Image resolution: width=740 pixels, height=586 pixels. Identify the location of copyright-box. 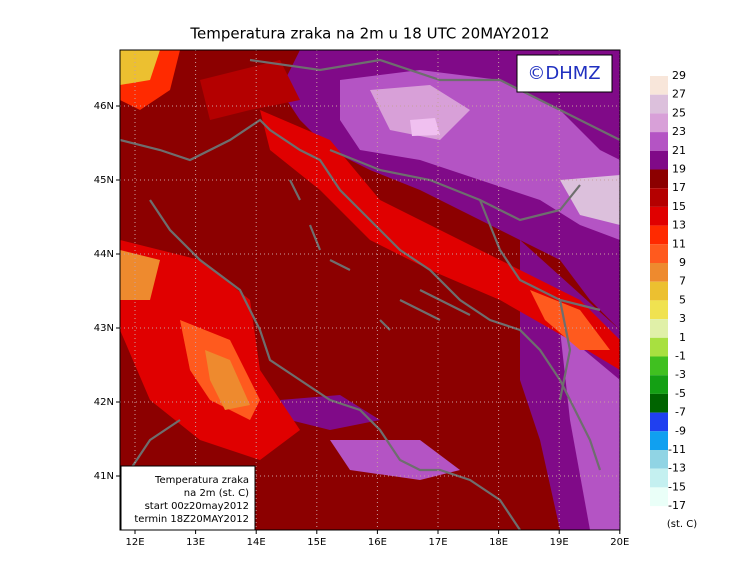
(564, 73).